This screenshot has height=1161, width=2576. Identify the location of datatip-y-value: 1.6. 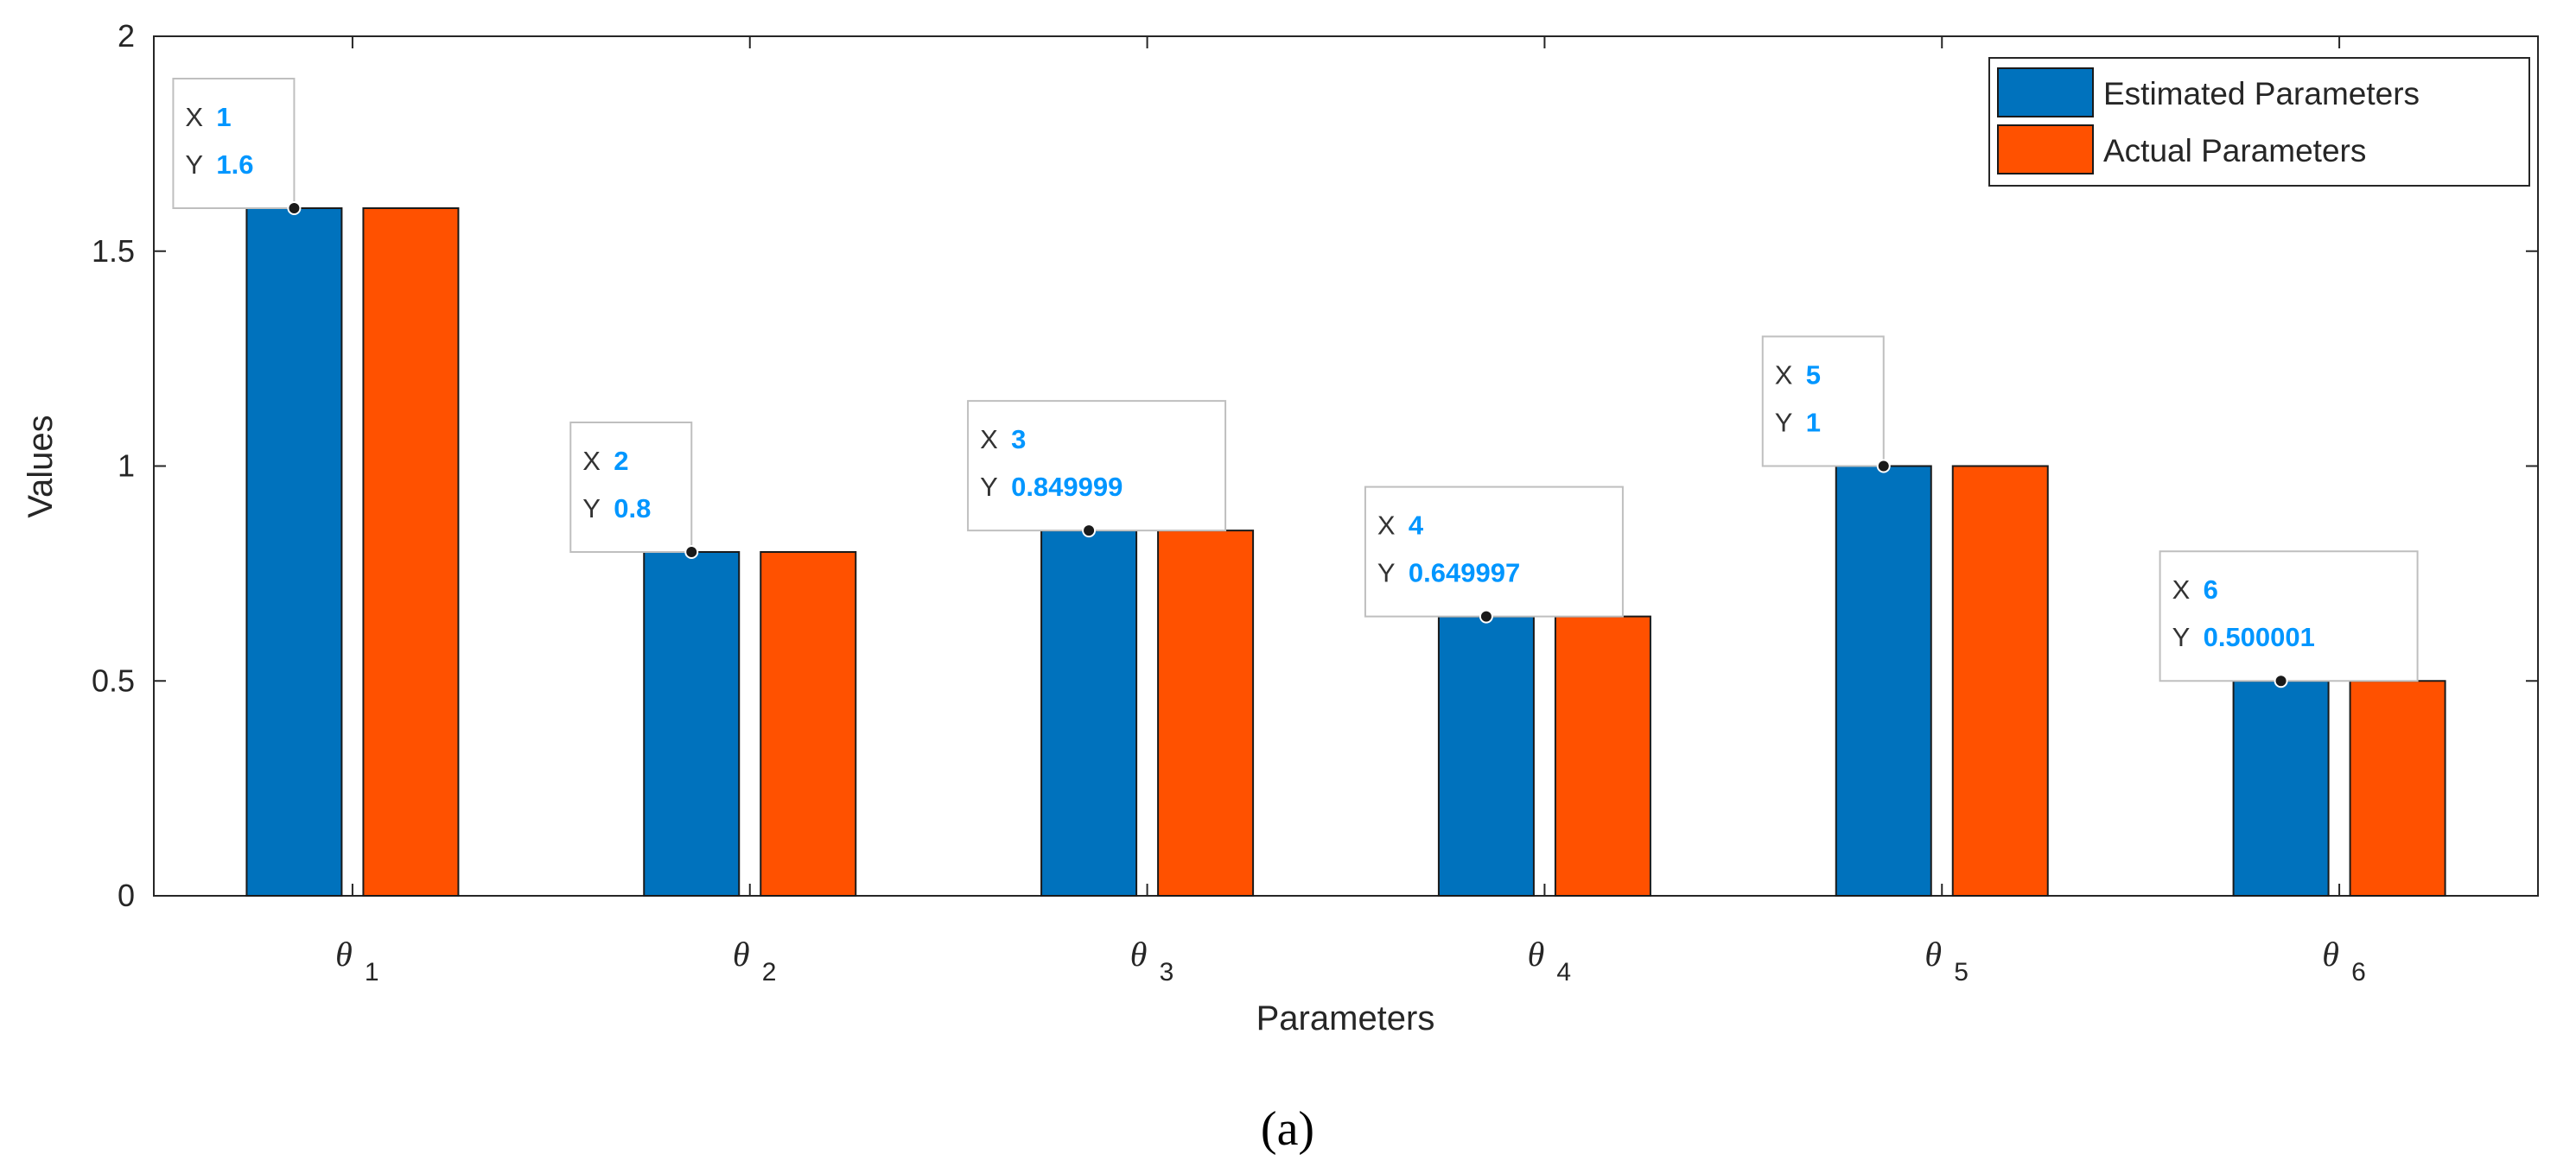
(234, 164).